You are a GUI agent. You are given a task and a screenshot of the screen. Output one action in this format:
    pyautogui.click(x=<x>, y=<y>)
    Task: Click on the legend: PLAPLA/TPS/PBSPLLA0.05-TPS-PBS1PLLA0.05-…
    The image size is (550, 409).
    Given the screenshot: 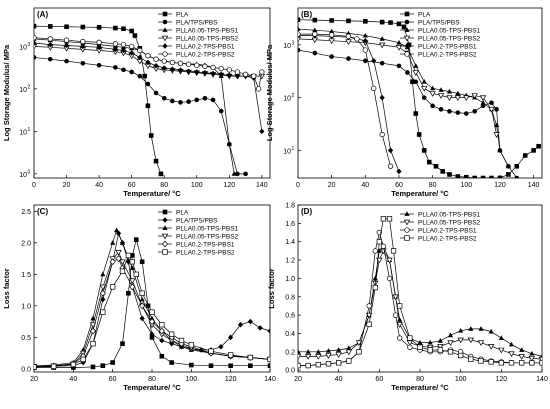 What is the action you would take?
    pyautogui.click(x=198, y=232)
    